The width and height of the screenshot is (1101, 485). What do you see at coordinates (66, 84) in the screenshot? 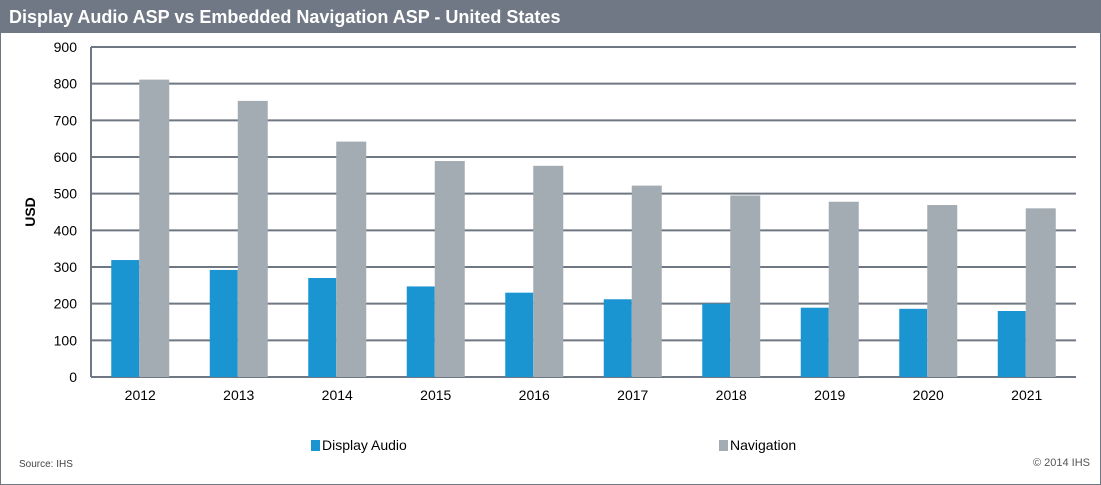
I see `y-tick-label: 800` at bounding box center [66, 84].